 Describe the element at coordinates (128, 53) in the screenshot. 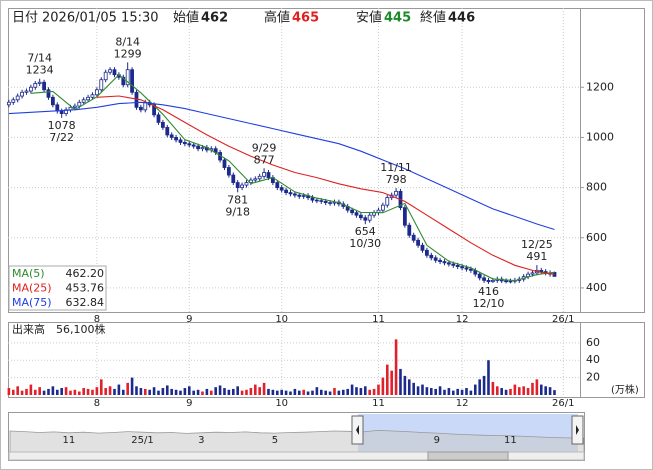

I see `annotation-value: 1299` at that location.